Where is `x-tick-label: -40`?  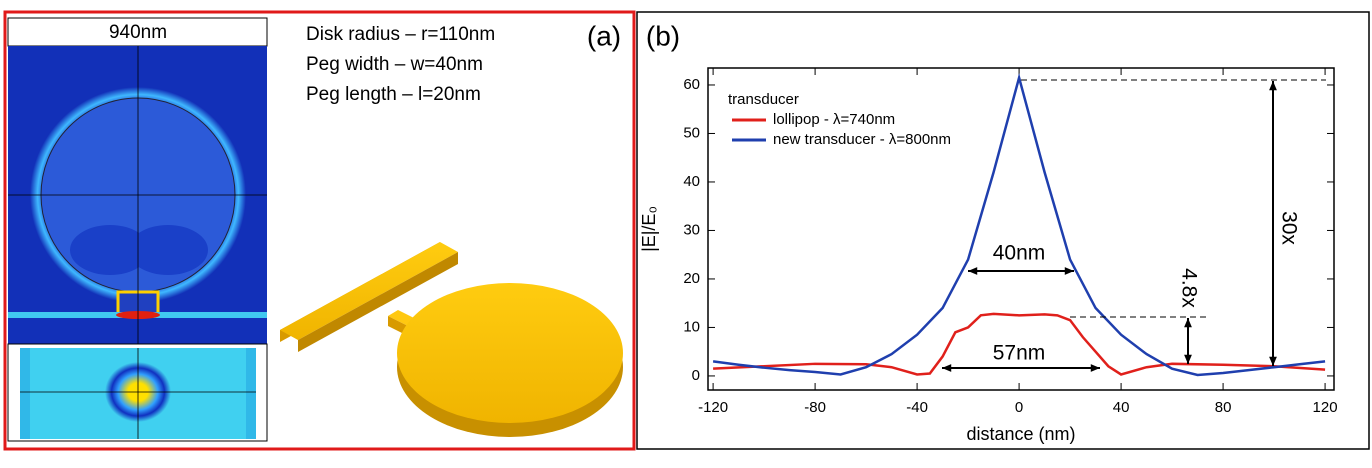 x-tick-label: -40 is located at coordinates (917, 407).